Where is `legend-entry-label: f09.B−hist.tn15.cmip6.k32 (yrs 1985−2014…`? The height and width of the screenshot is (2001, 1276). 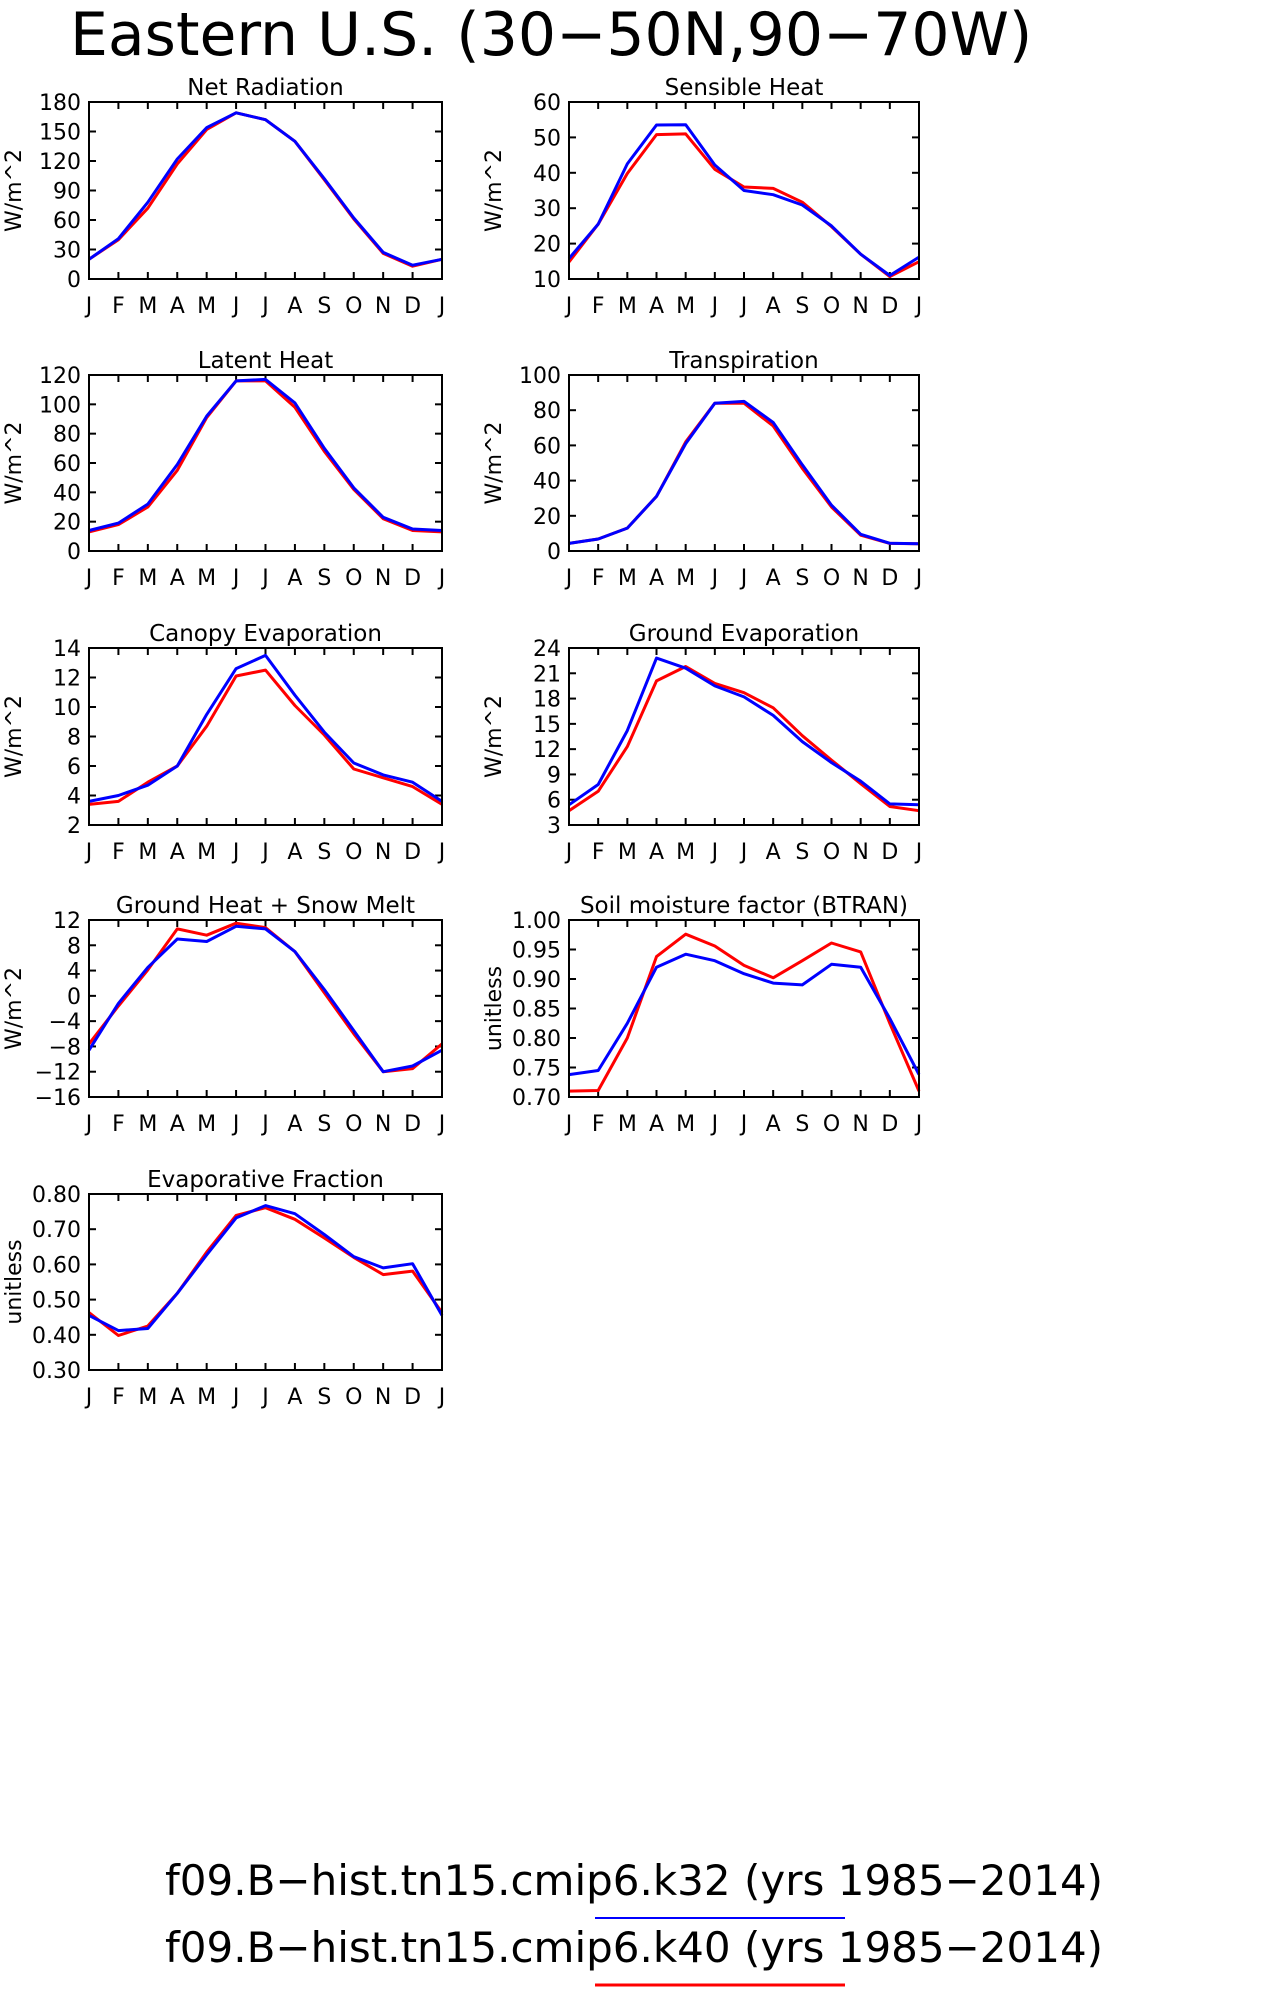
legend-entry-label: f09.B−hist.tn15.cmip6.k32 (yrs 1985−2014… is located at coordinates (634, 1880).